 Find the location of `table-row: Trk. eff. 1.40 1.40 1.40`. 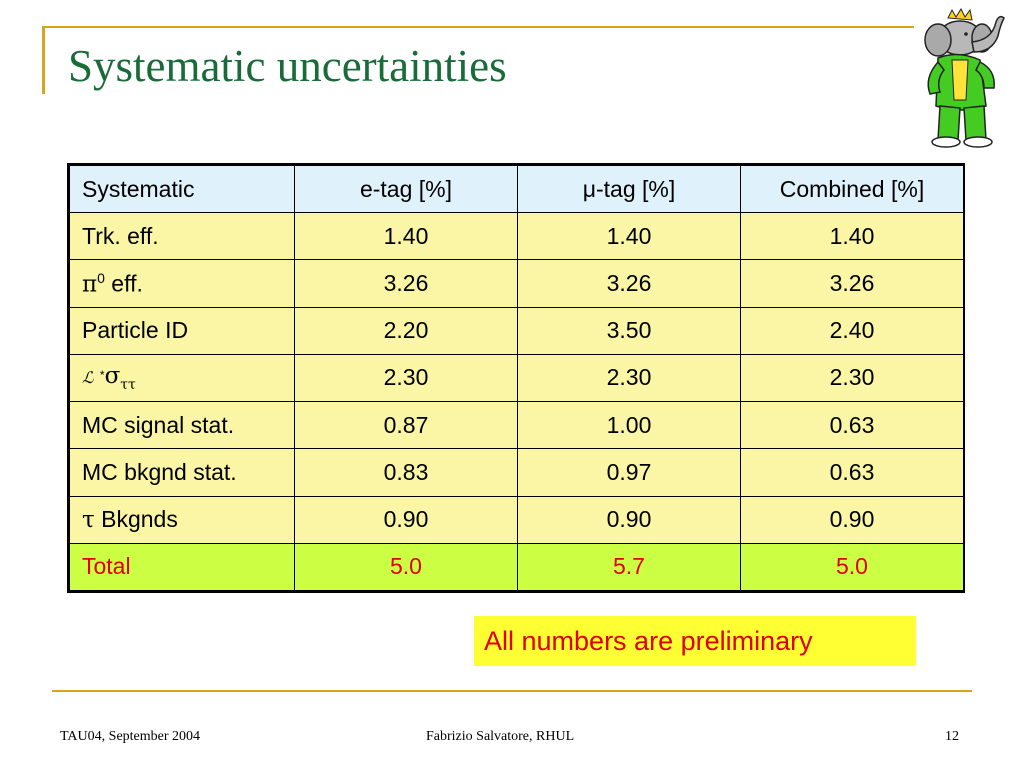

table-row: Trk. eff. 1.40 1.40 1.40 is located at coordinates (516, 236).